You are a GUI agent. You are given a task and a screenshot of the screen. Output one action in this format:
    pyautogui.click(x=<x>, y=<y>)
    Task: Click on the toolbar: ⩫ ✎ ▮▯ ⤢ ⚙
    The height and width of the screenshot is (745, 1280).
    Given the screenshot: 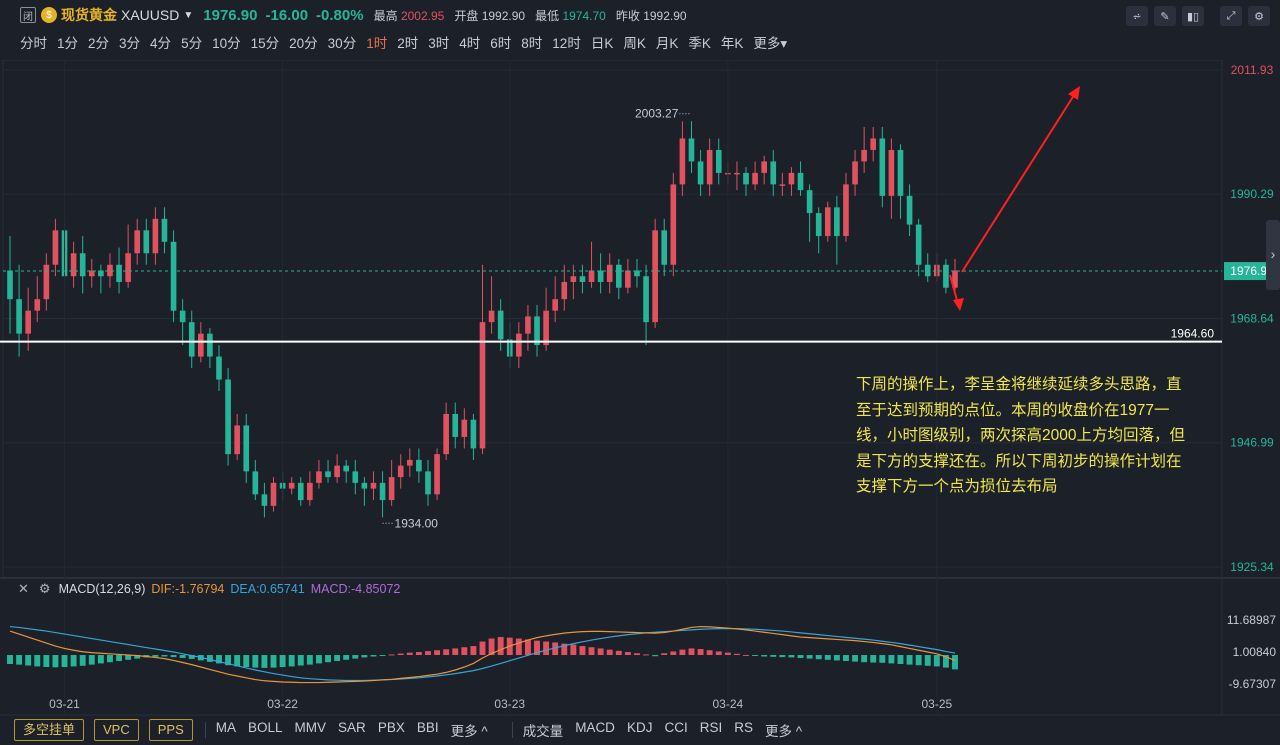 What is the action you would take?
    pyautogui.click(x=1198, y=16)
    